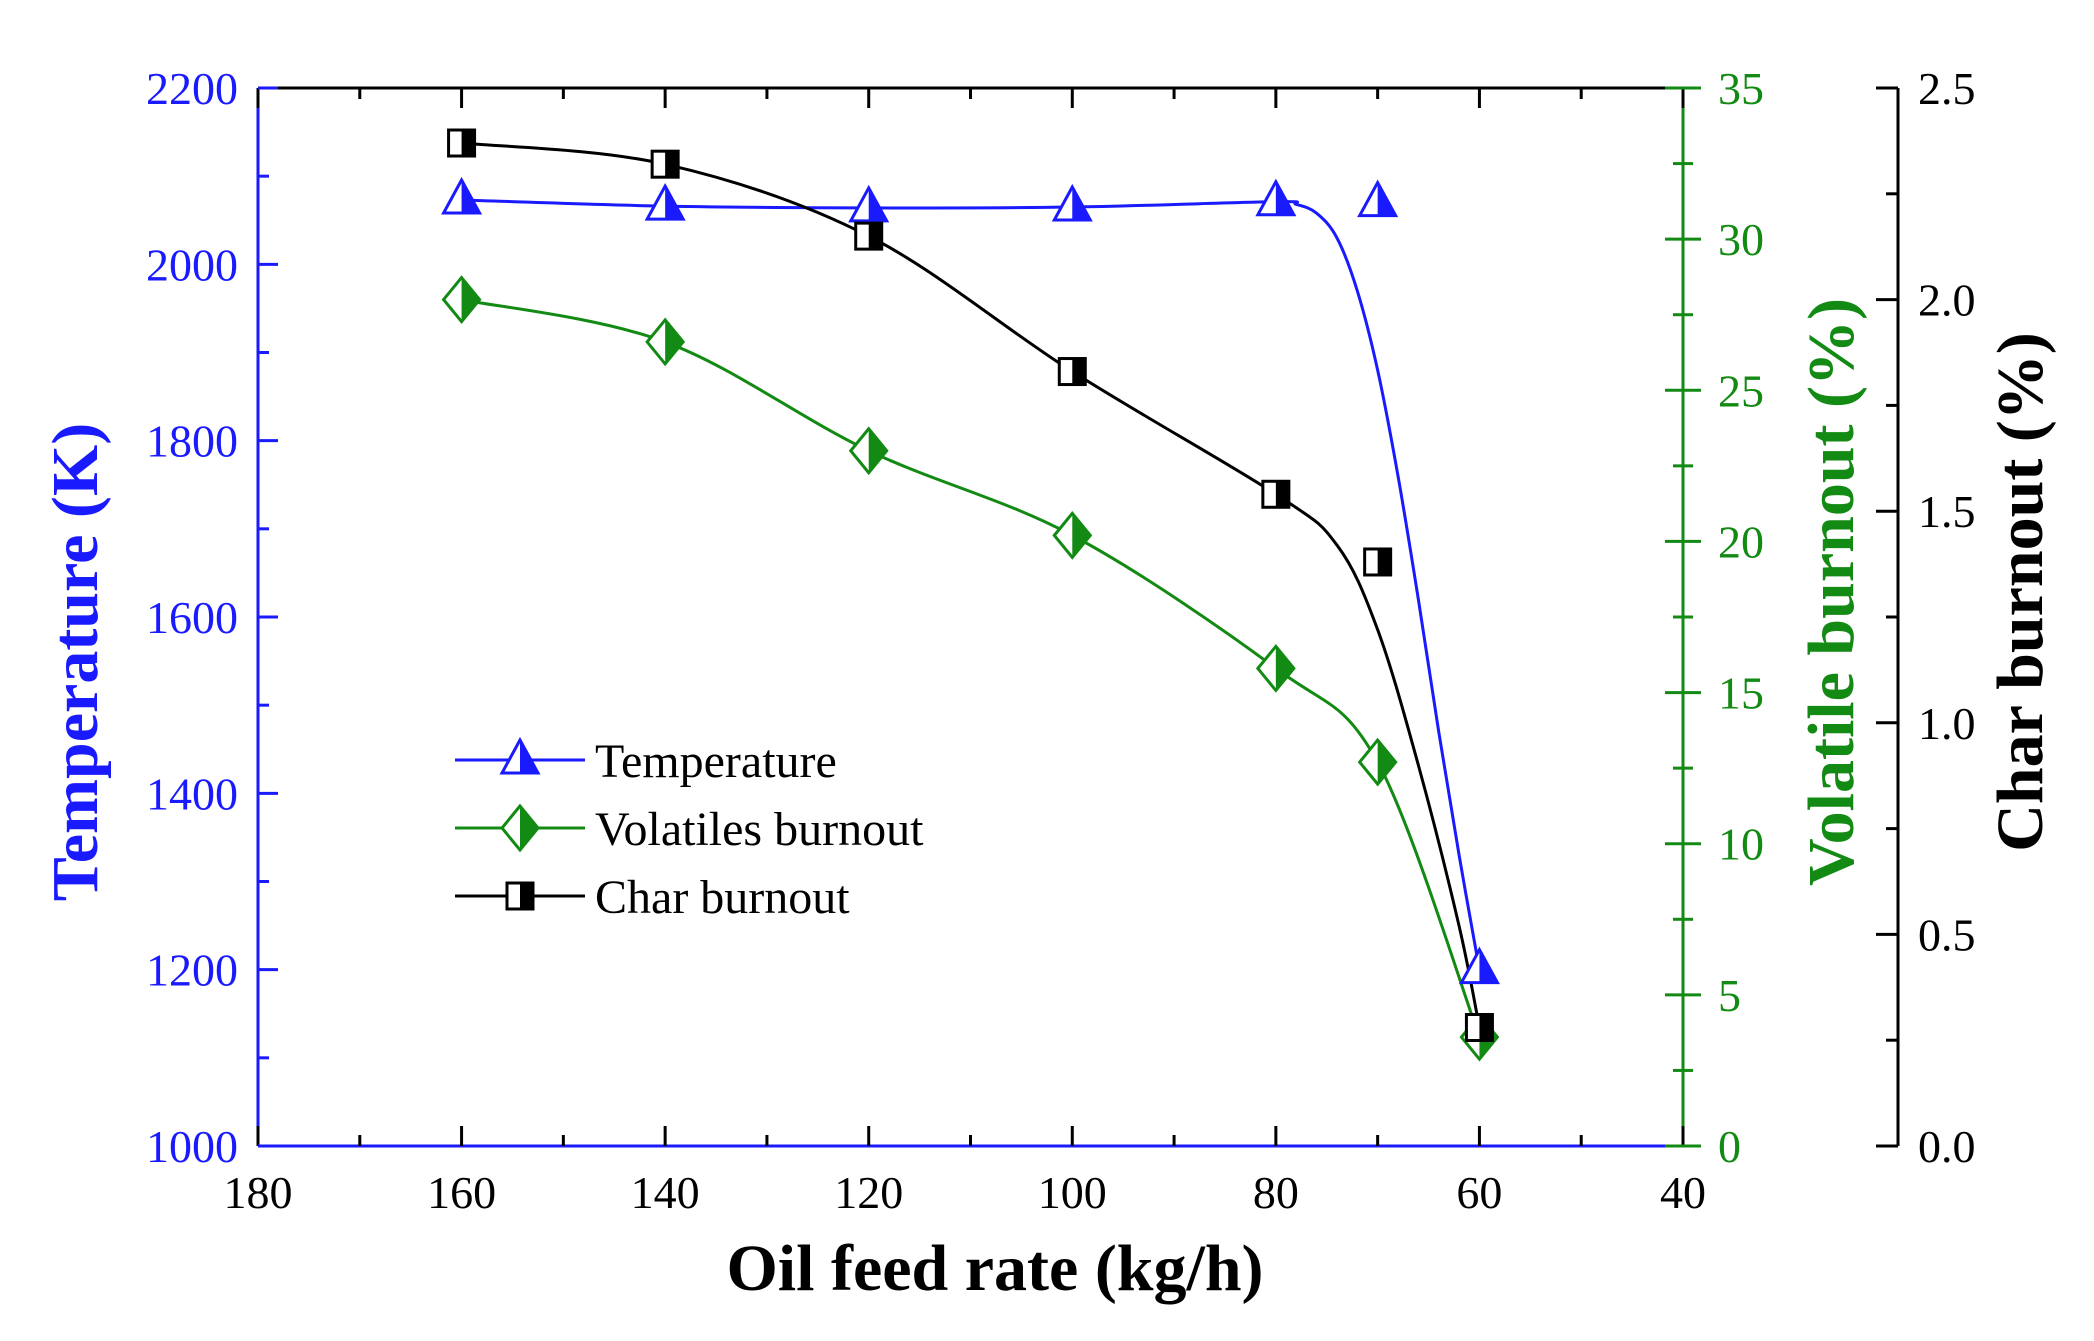 This screenshot has width=2094, height=1341. Describe the element at coordinates (1683, 1192) in the screenshot. I see `x-tick-label: 40` at that location.